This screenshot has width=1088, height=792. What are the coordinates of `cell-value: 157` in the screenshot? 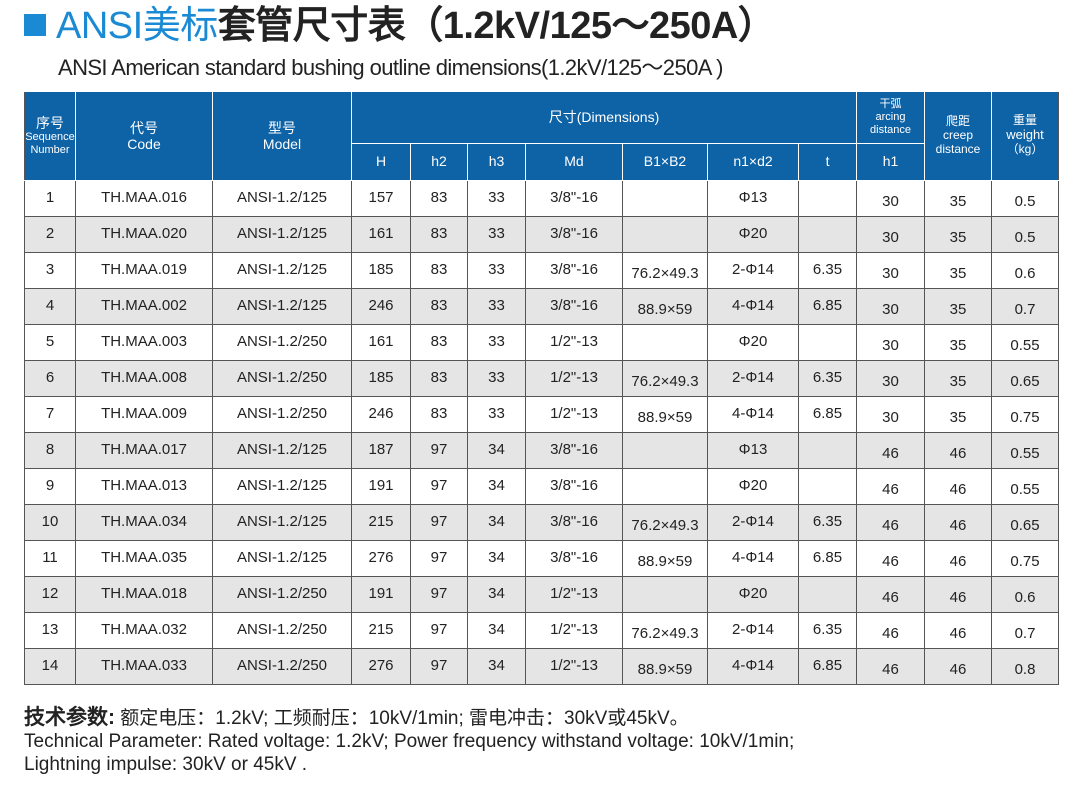 It's located at (381, 197).